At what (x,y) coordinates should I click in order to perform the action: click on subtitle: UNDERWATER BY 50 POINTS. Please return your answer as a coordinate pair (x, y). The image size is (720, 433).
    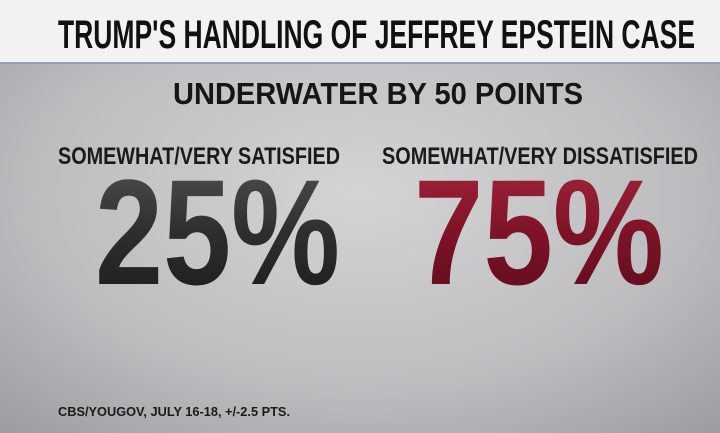
    Looking at the image, I should click on (378, 93).